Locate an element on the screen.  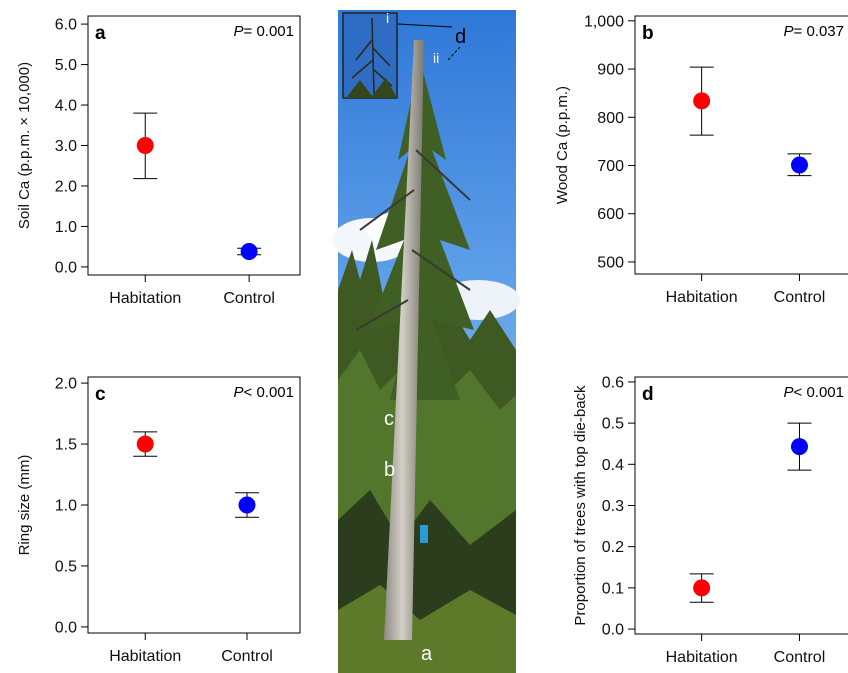
y-tick-label: 4.0 is located at coordinates (66, 106).